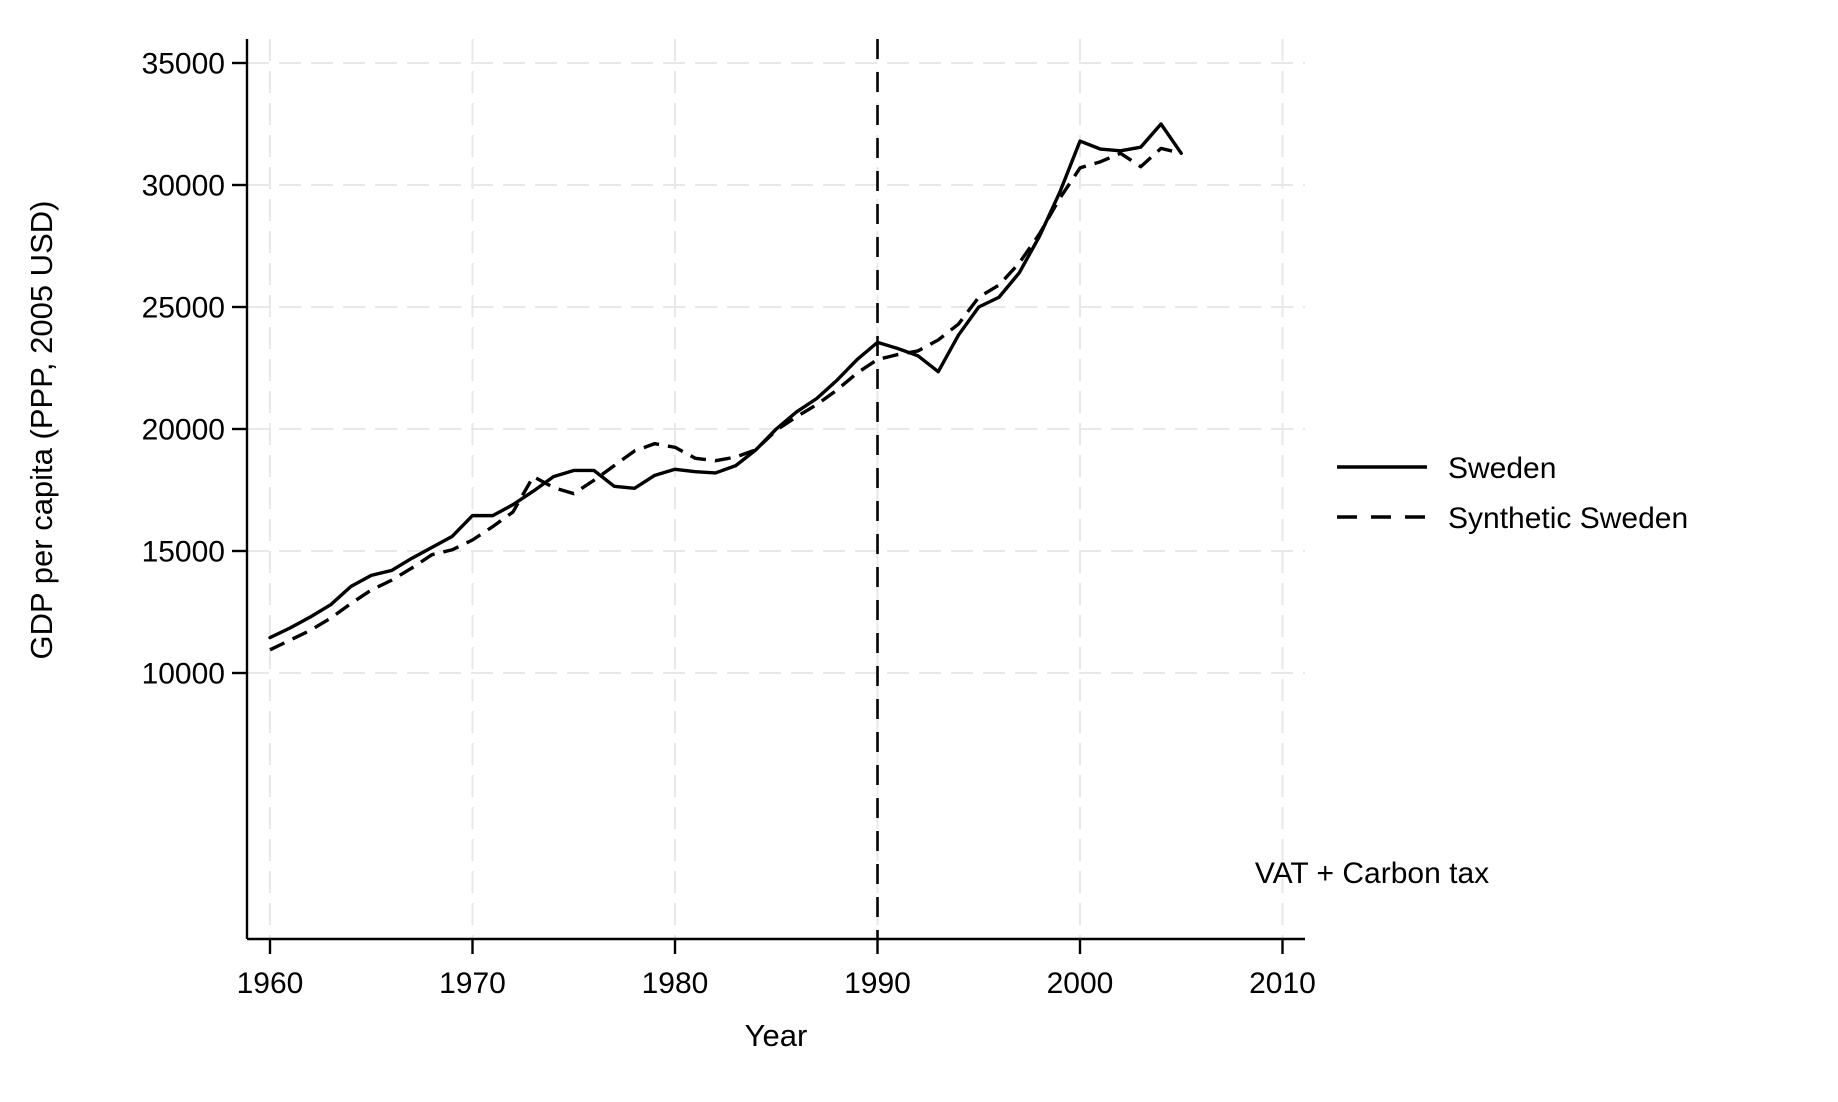 The width and height of the screenshot is (1838, 1102). Describe the element at coordinates (472, 983) in the screenshot. I see `x-tick-label: 1970` at that location.